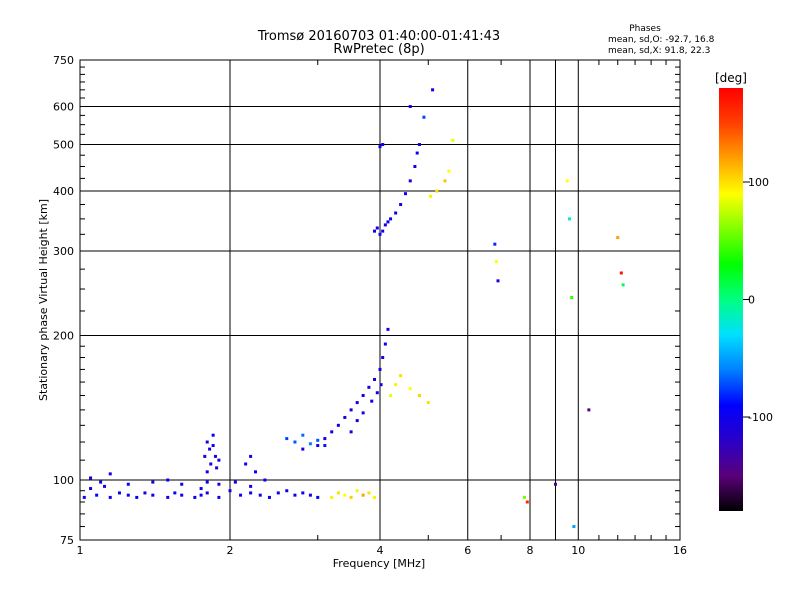 Image resolution: width=800 pixels, height=600 pixels. I want to click on chart-subtitle: RwPretec (8p), so click(378, 49).